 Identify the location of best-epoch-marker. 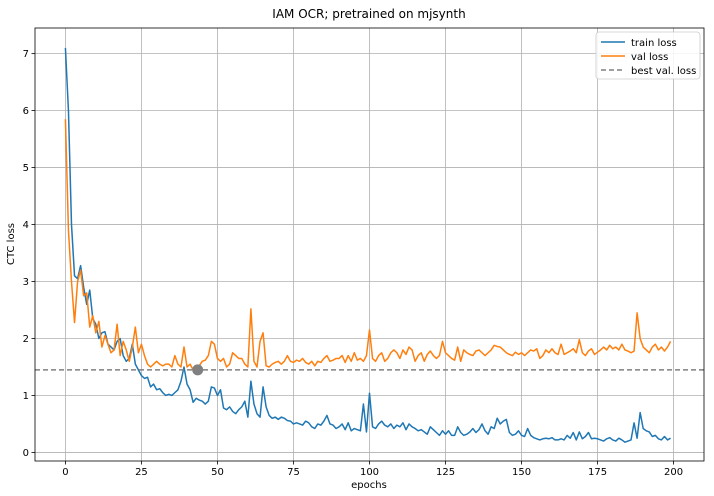
(198, 370).